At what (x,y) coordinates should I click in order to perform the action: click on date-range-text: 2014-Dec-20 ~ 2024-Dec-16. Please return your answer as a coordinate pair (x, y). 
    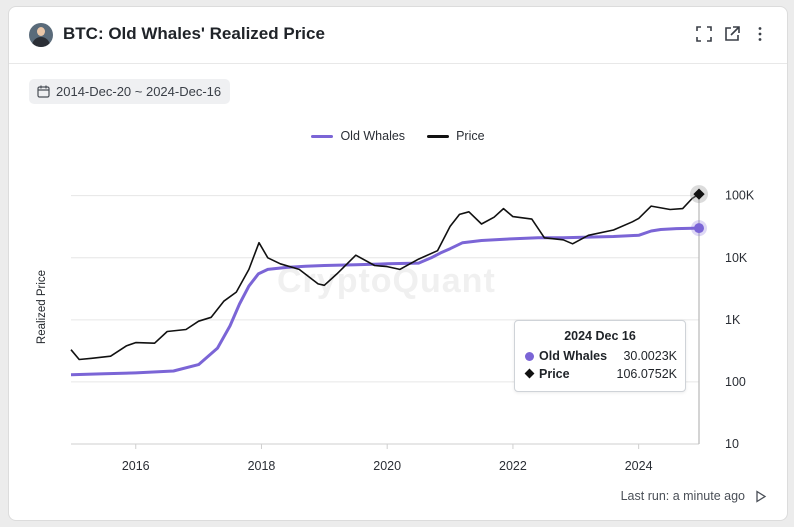
    Looking at the image, I should click on (139, 91).